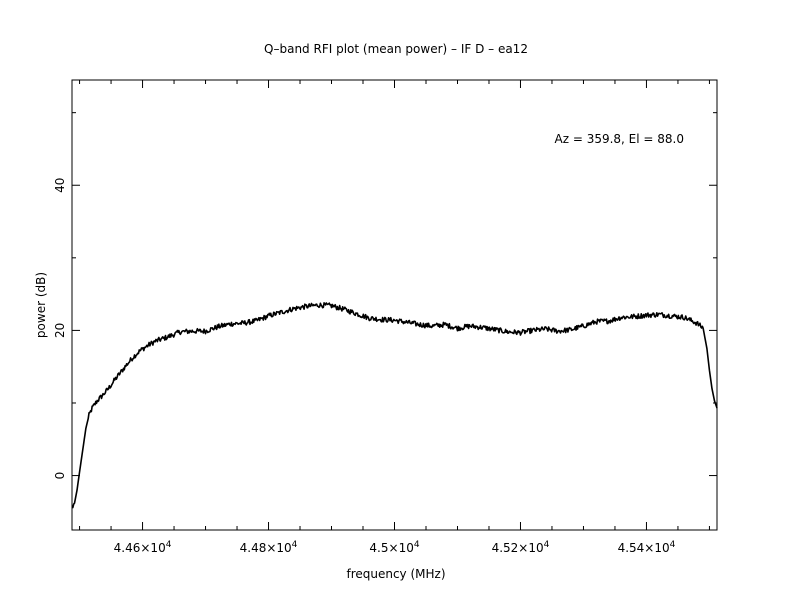 This screenshot has width=792, height=612. I want to click on x-tick-labels: 4.46×104 4.48×104 4.5×104 4.52×104 4.54×104, so click(395, 547).